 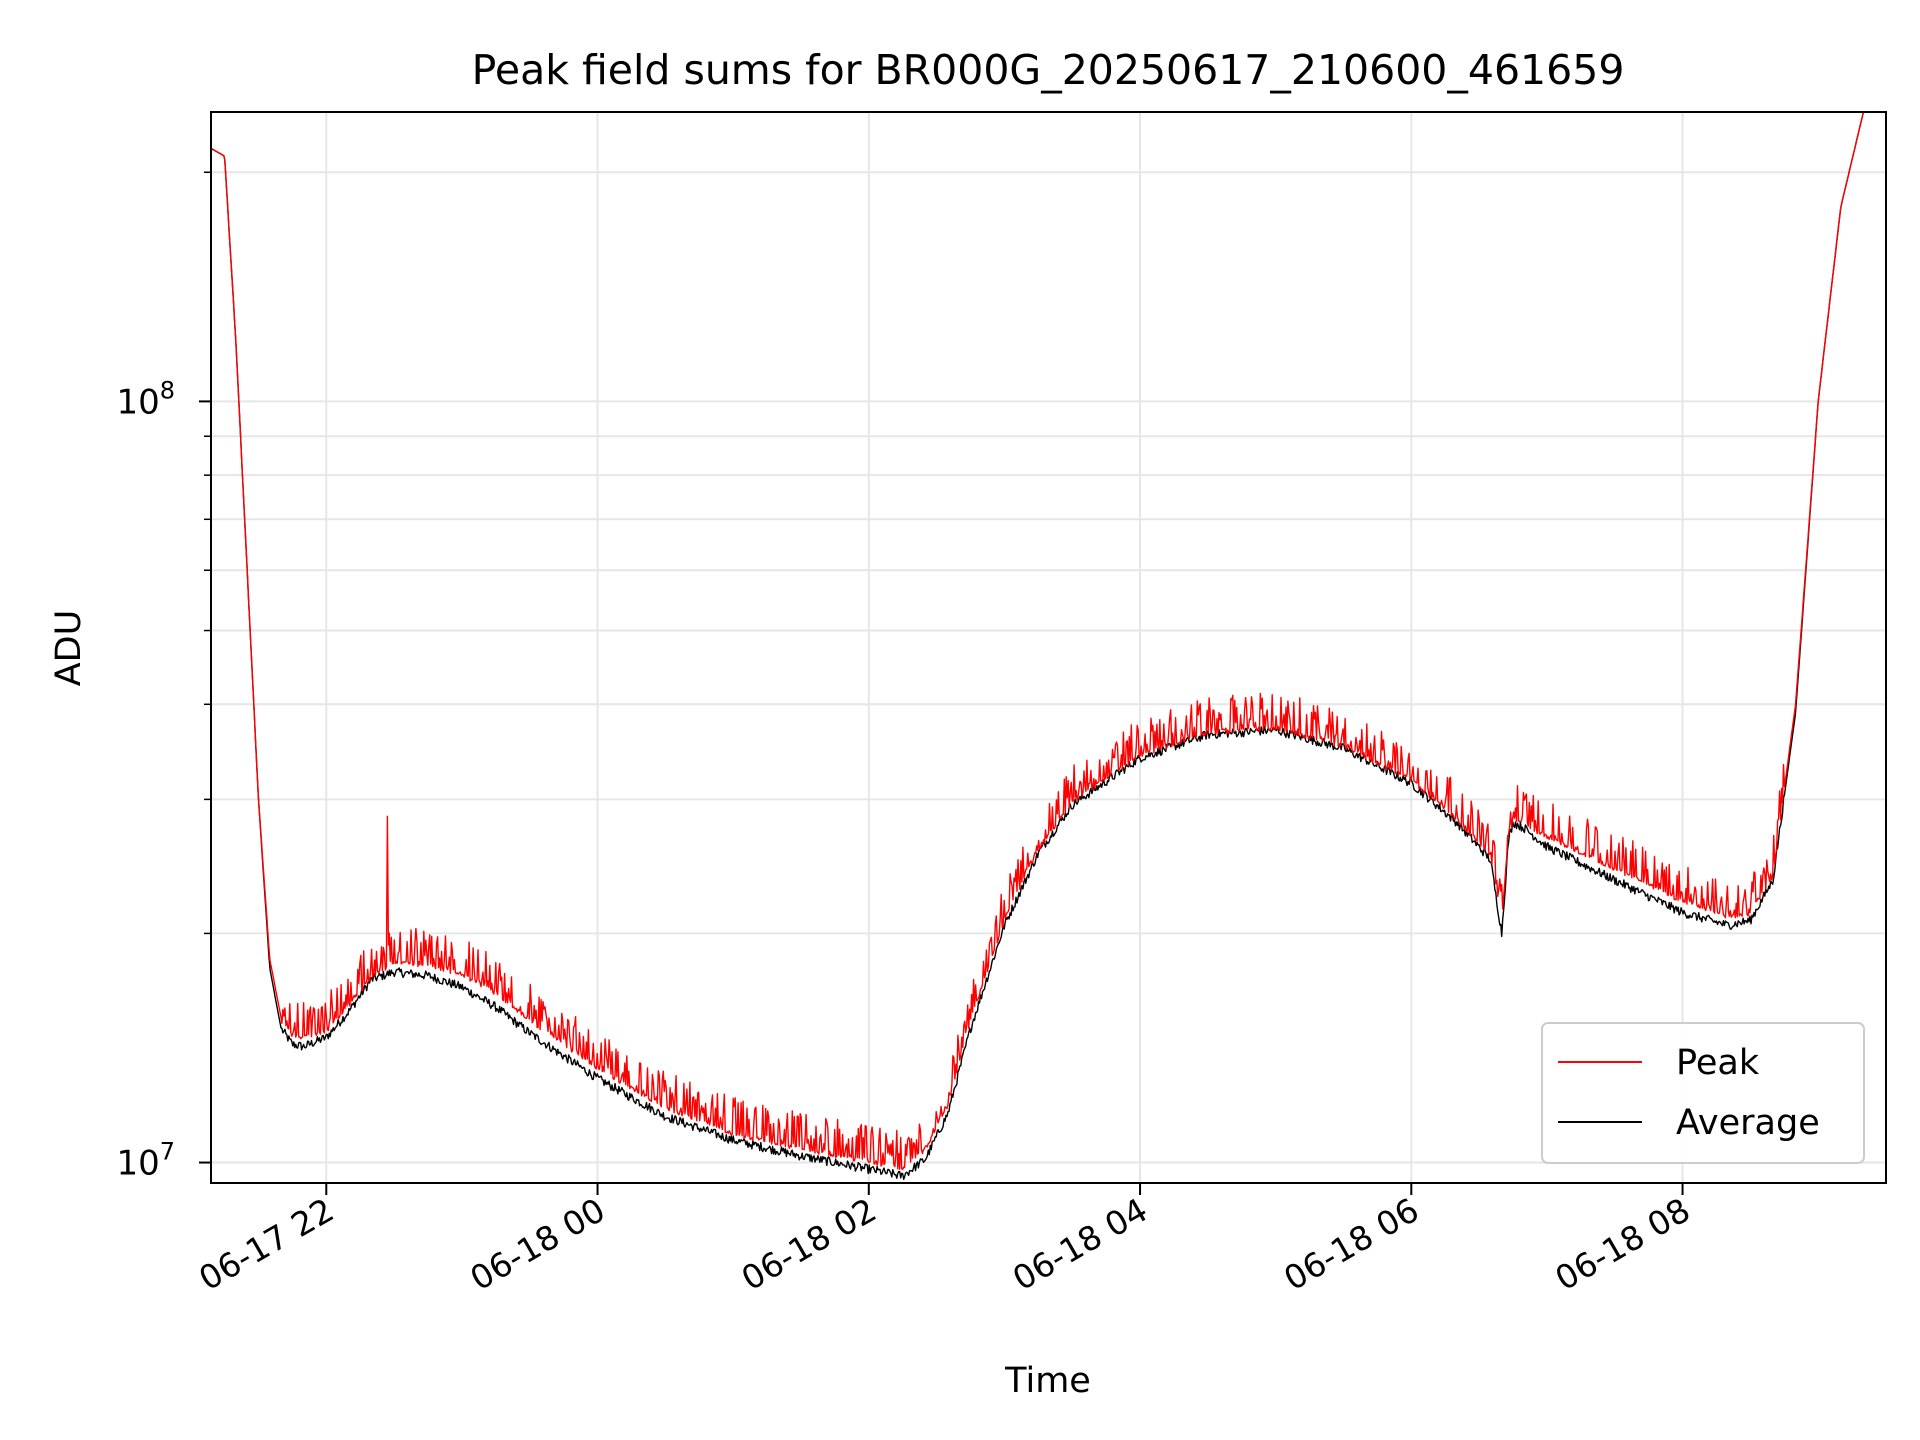 I want to click on y-tick-label: 10⁷, so click(x=145, y=1161).